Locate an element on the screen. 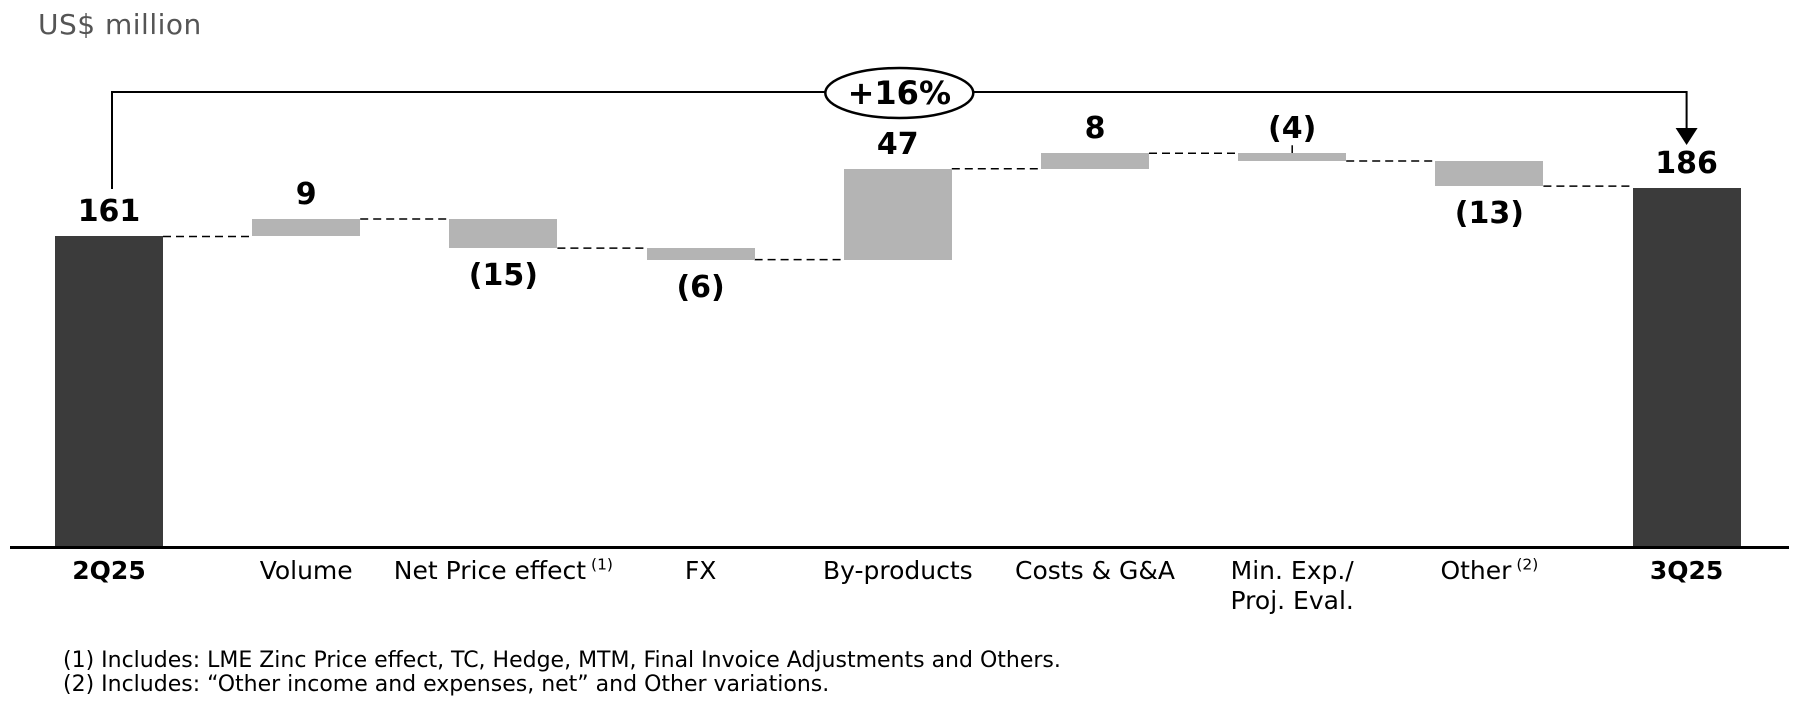  value-label-min-exp-proj-eval: (4) is located at coordinates (1292, 129).